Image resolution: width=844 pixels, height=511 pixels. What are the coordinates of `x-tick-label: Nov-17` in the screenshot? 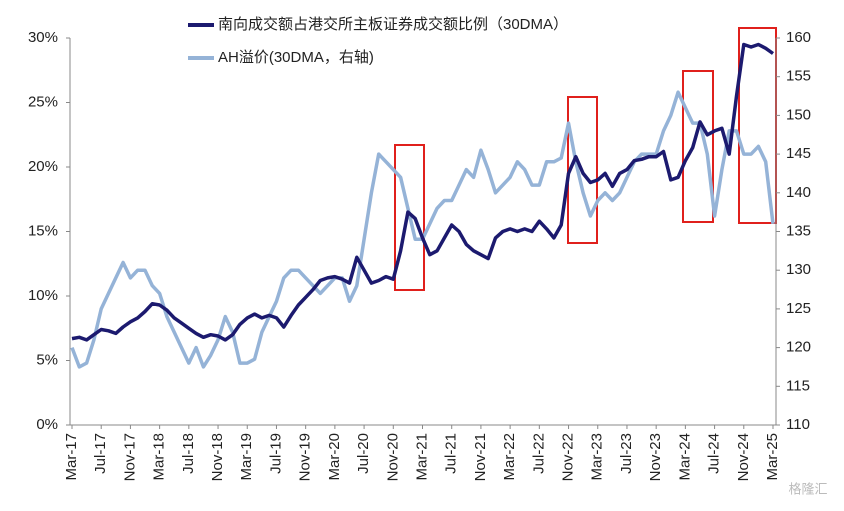 It's located at (129, 457).